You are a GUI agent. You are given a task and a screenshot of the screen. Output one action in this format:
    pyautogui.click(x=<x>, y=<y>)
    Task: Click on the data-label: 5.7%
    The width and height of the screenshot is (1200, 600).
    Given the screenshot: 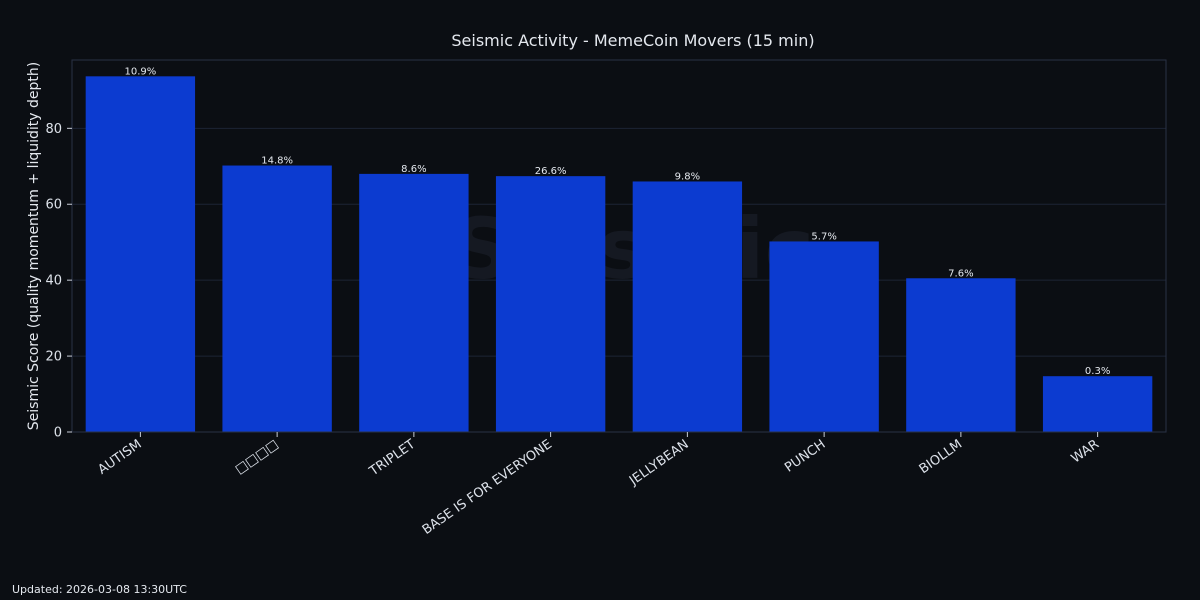 What is the action you would take?
    pyautogui.click(x=823, y=236)
    